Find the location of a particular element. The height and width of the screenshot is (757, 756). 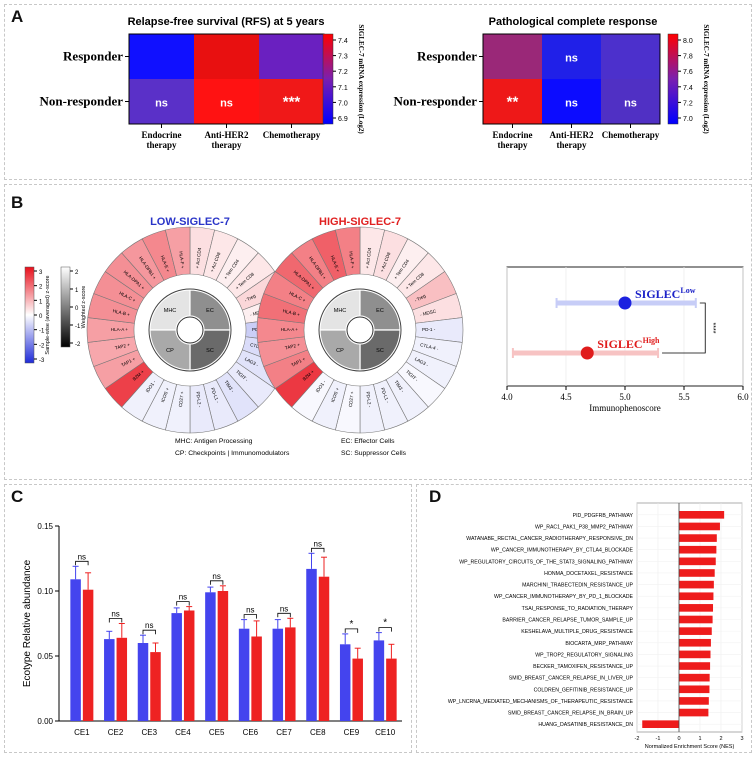

a-right-colorbar-tick-label: 7.2 is located at coordinates (688, 103).